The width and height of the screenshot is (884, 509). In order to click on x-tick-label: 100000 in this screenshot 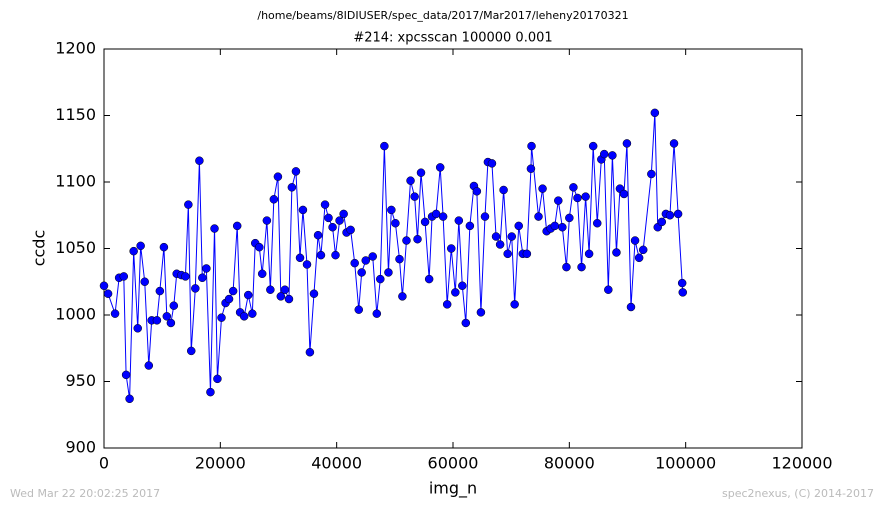, I will do `click(685, 463)`.